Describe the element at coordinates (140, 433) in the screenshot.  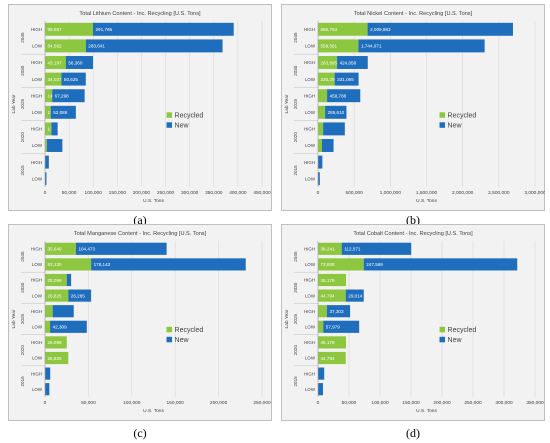
I see `caption-c: (c)` at that location.